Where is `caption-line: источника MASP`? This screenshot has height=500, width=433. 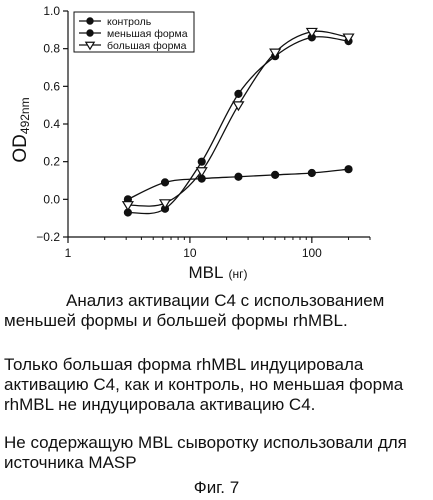 caption-line: источника MASP is located at coordinates (216, 463).